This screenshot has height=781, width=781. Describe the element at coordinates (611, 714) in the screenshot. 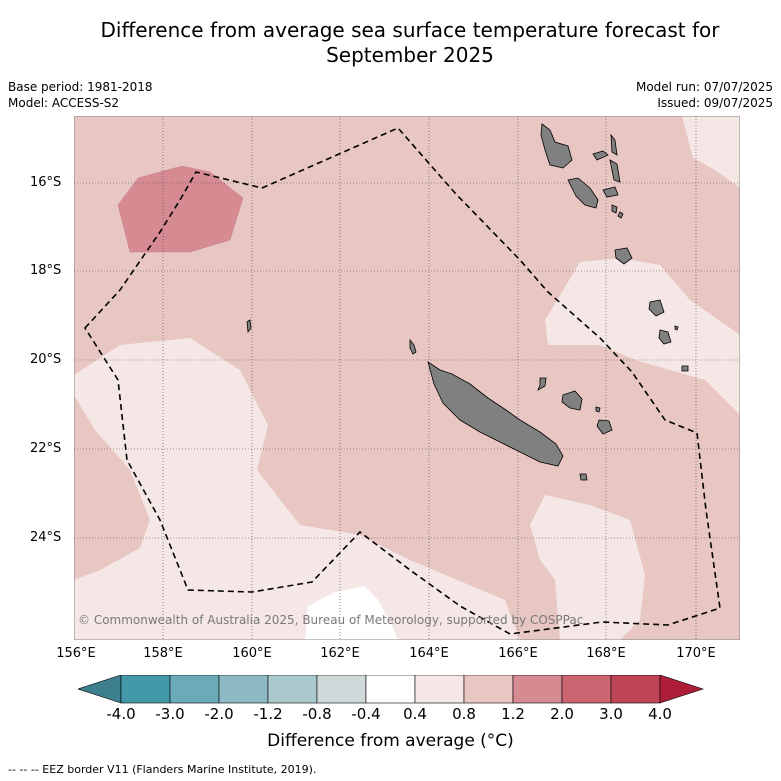

I see `colorbar-tick: 3.0` at that location.